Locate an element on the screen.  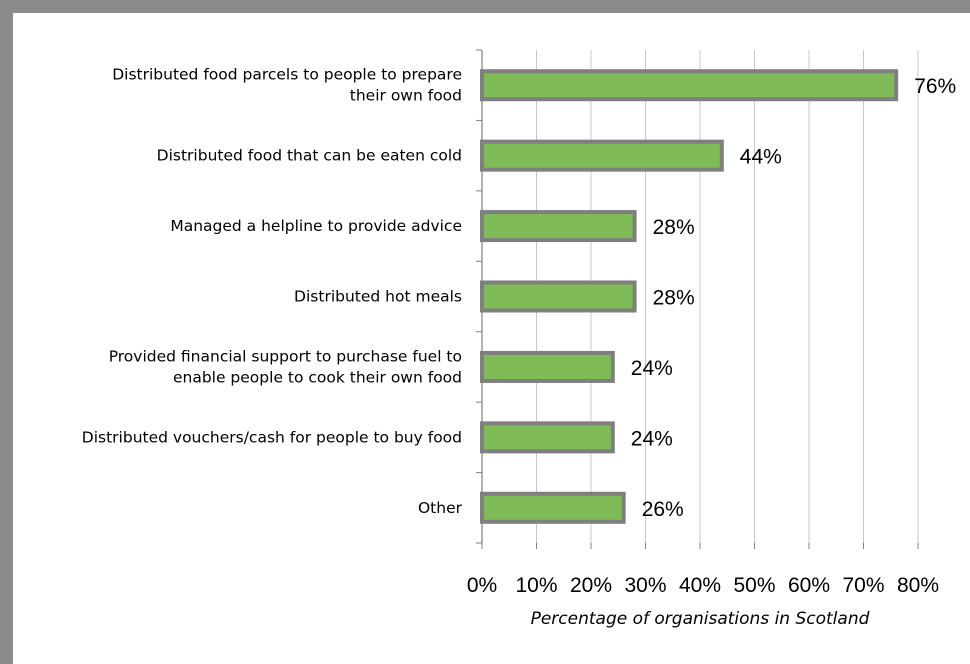
x-tick-label: 50% is located at coordinates (754, 585).